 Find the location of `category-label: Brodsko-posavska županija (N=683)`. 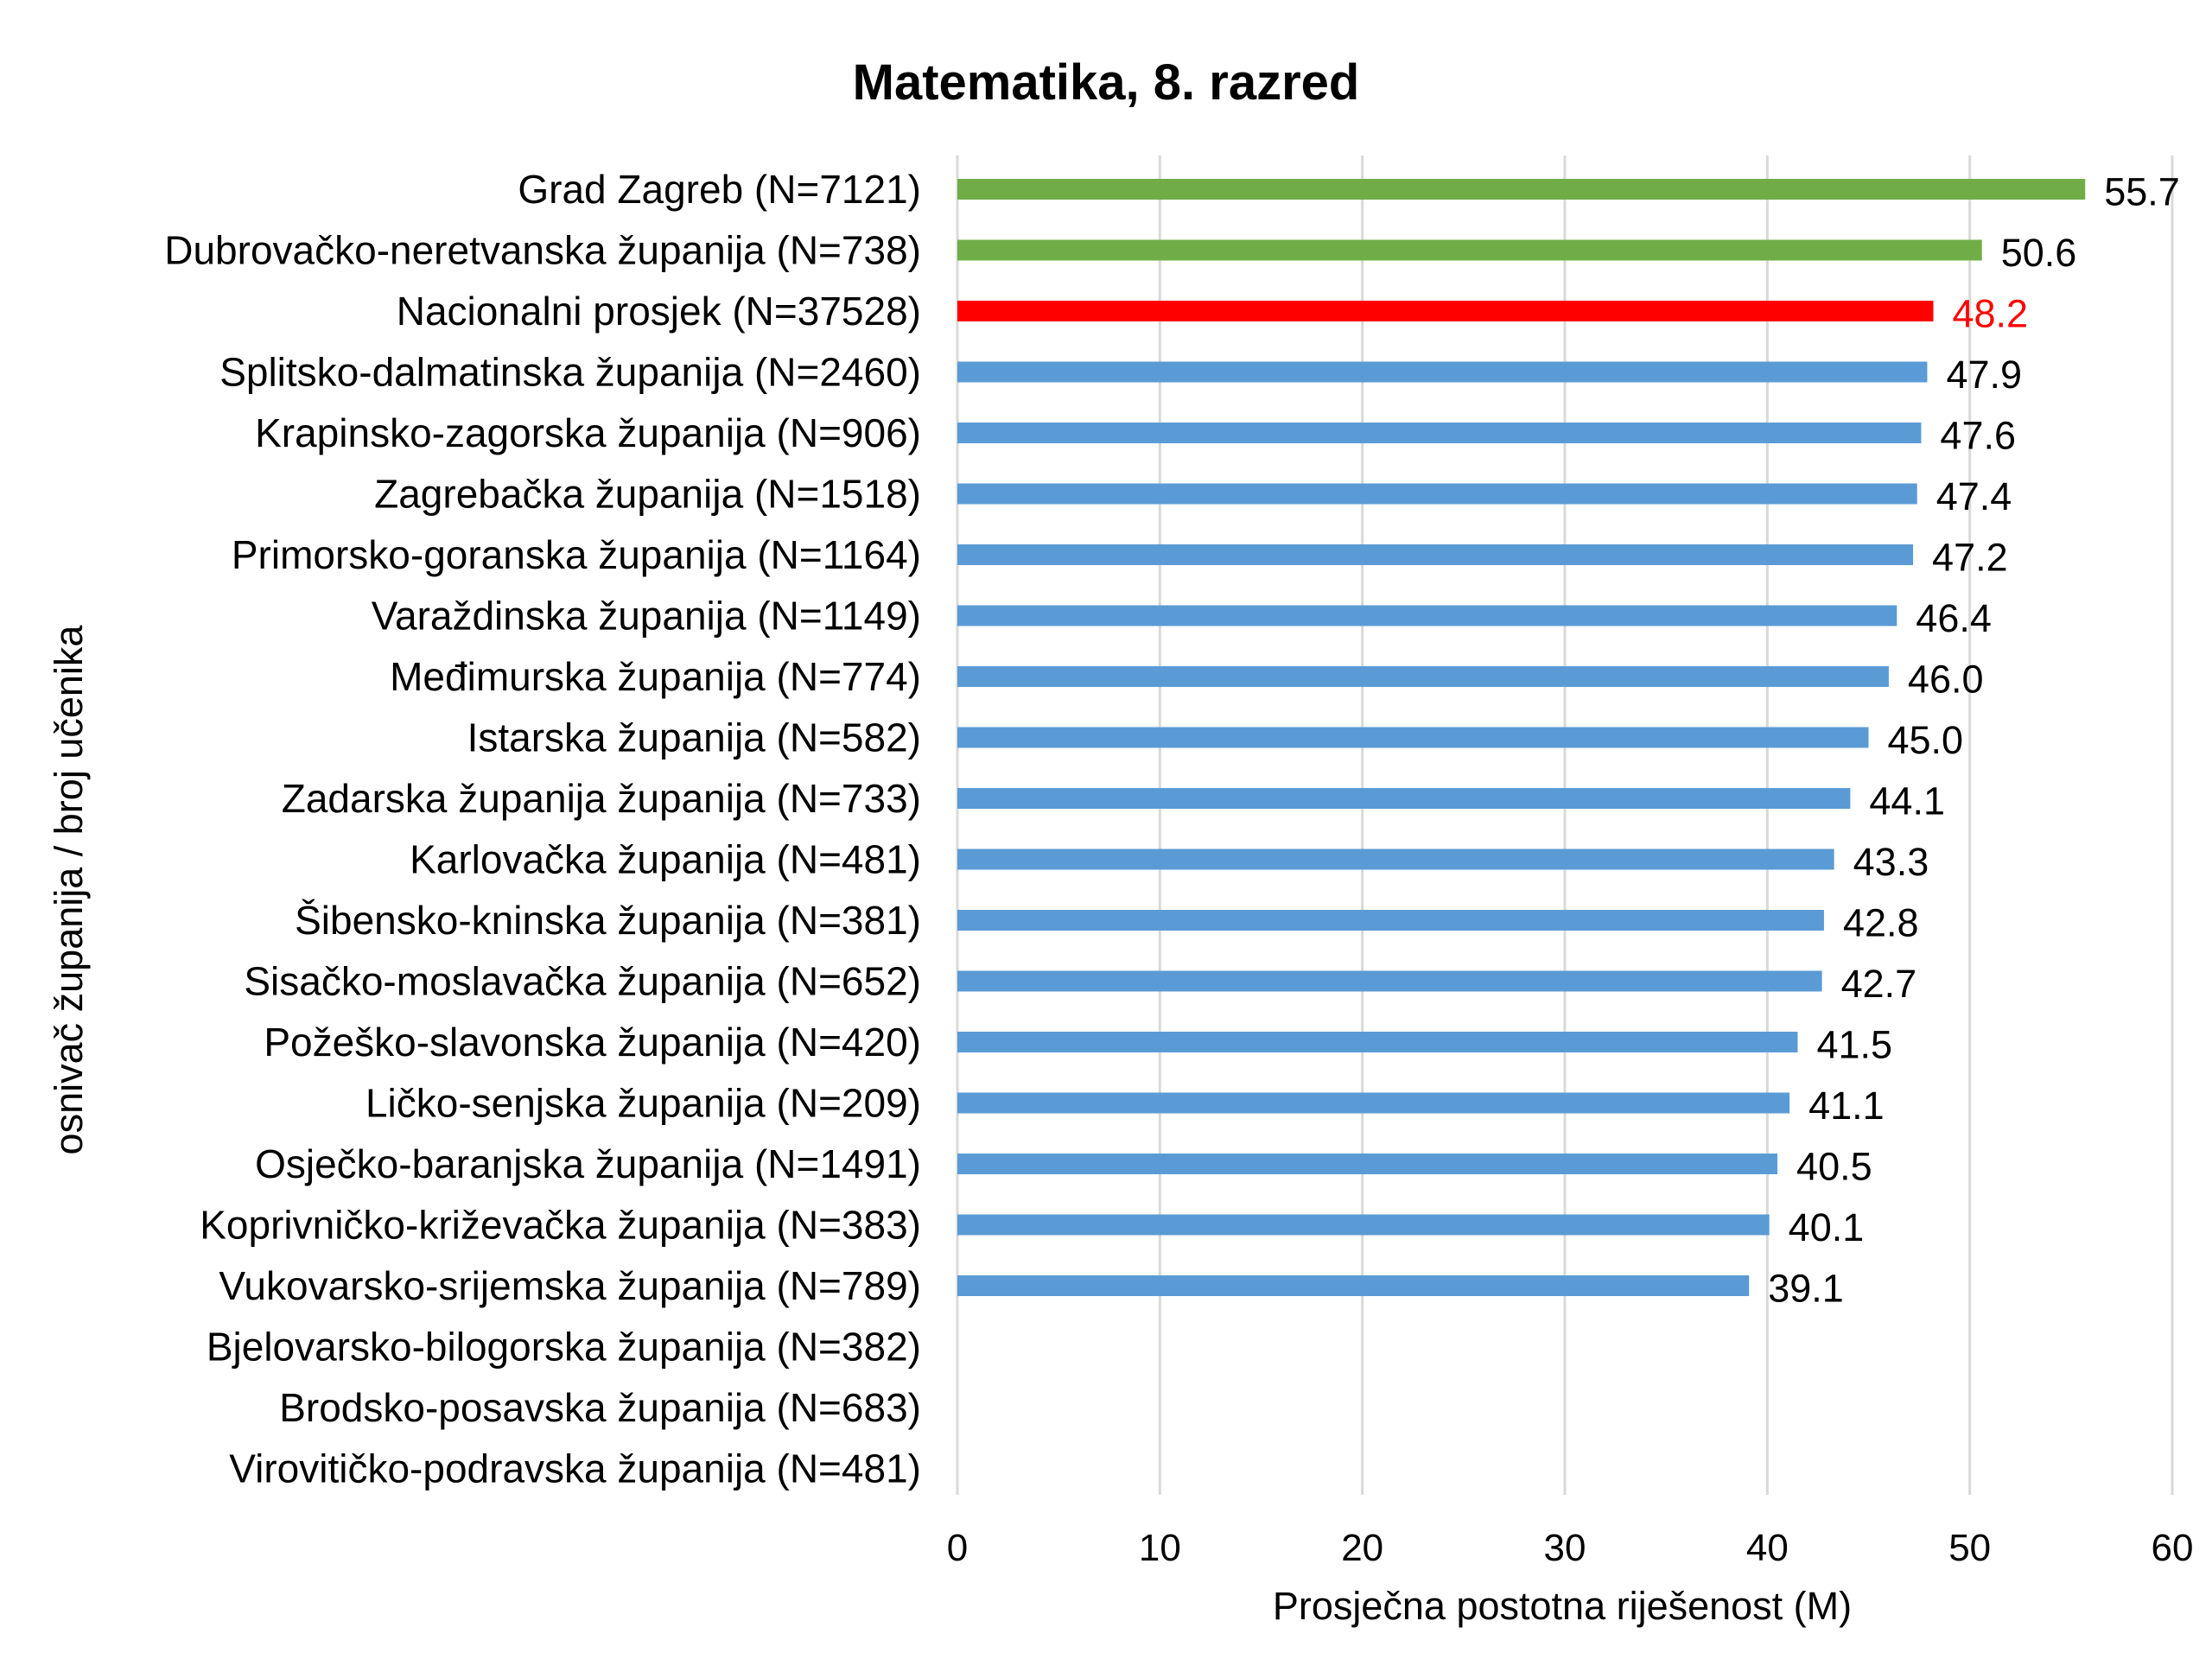

category-label: Brodsko-posavska županija (N=683) is located at coordinates (600, 1407).